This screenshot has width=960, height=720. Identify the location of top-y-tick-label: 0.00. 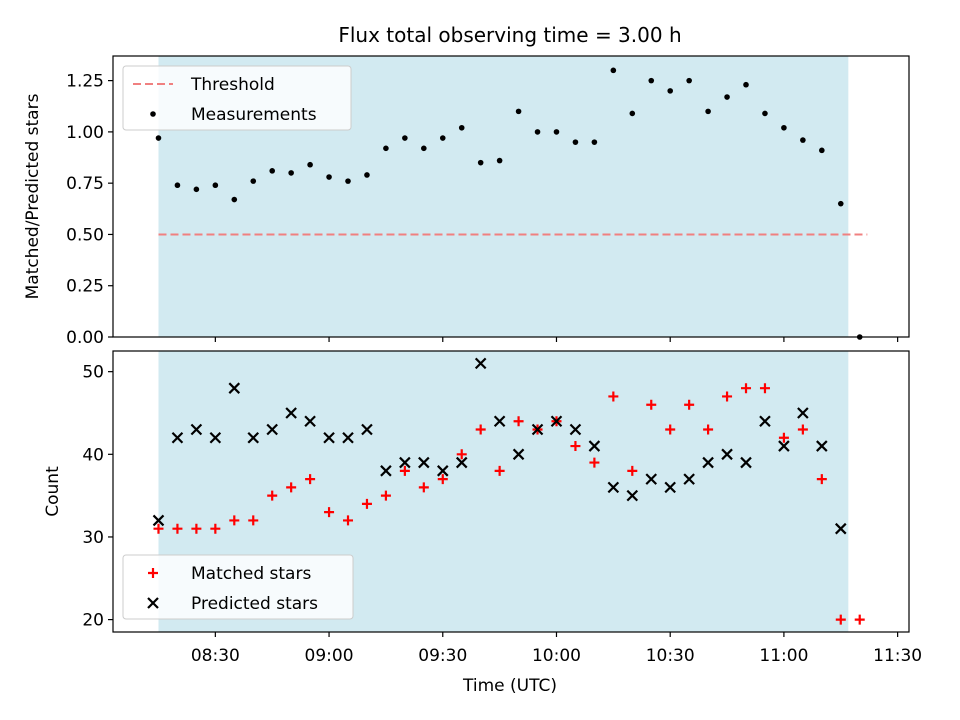
(85, 338).